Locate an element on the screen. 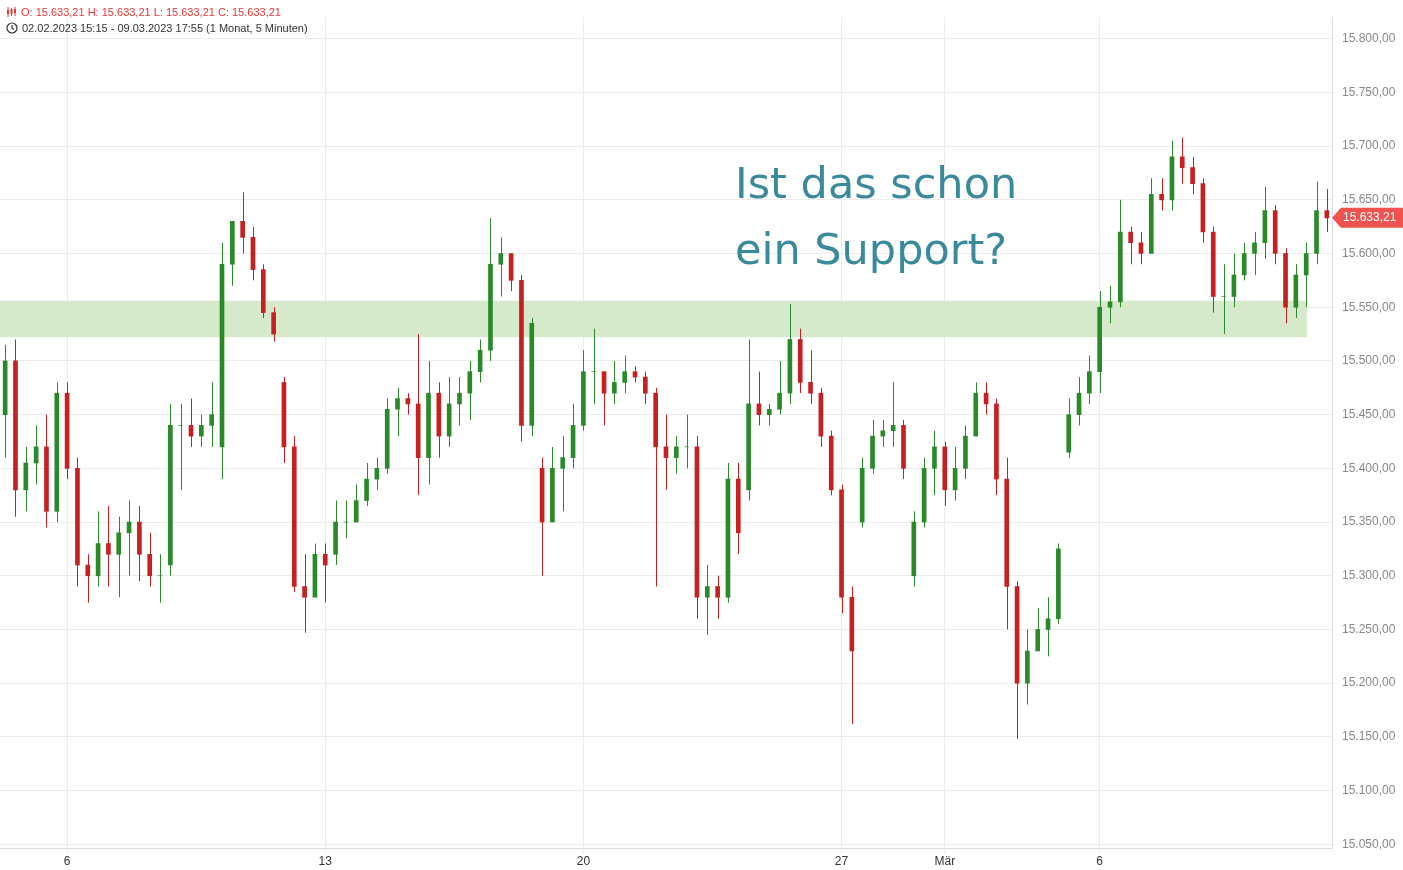 The height and width of the screenshot is (870, 1403). y-tick-label: 15.500,00 is located at coordinates (1369, 360).